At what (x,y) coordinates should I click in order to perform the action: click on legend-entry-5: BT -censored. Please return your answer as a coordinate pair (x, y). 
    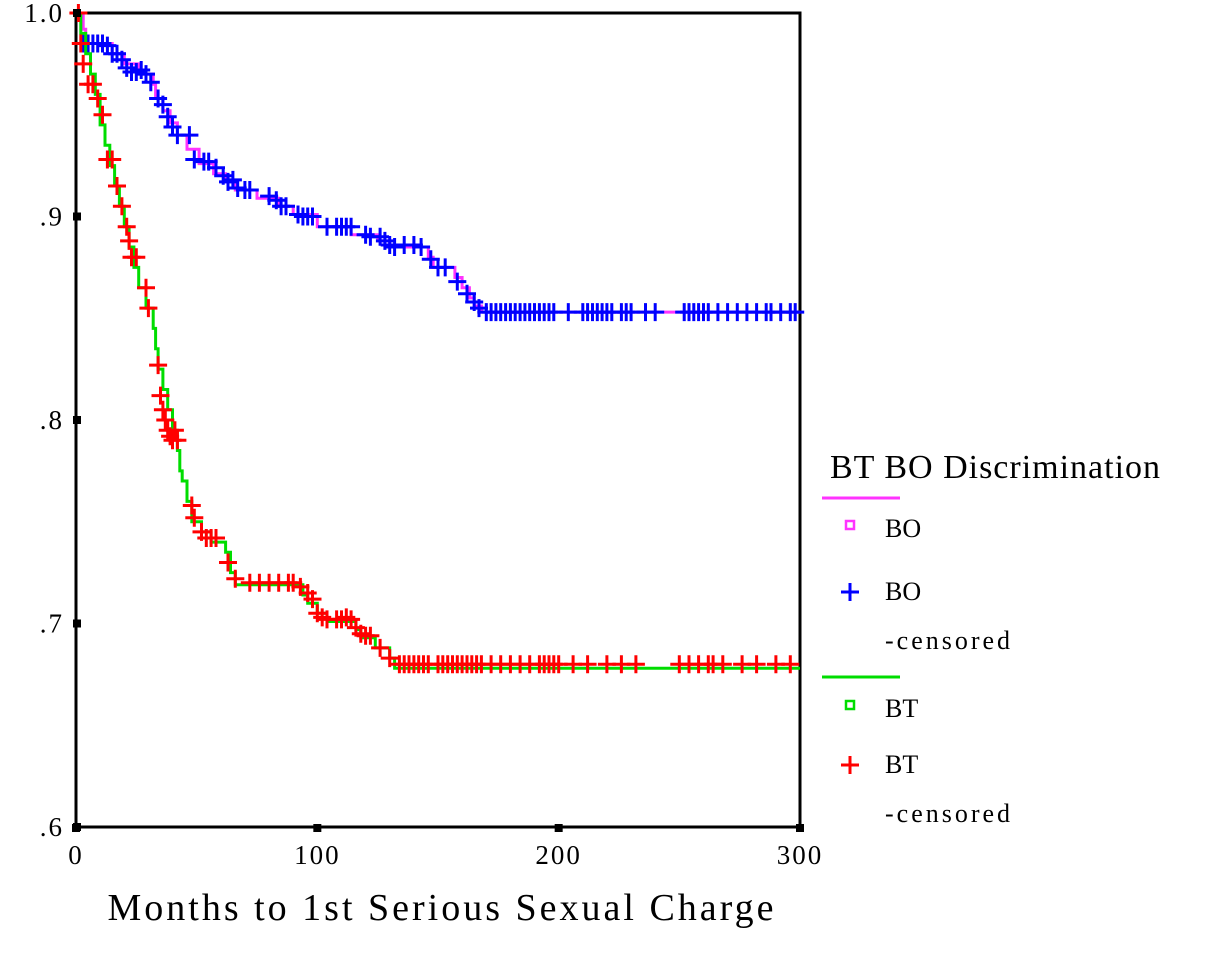
    Looking at the image, I should click on (927, 789).